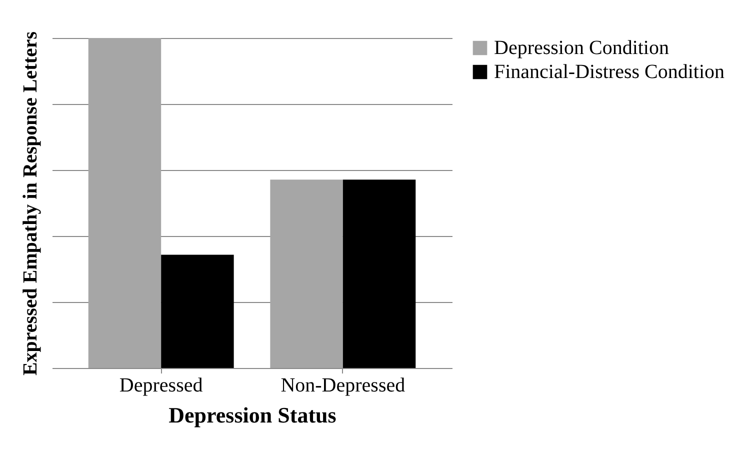 This screenshot has width=756, height=458. Describe the element at coordinates (31, 203) in the screenshot. I see `y-axis-title: Expressed Empathy in Response Letters` at that location.